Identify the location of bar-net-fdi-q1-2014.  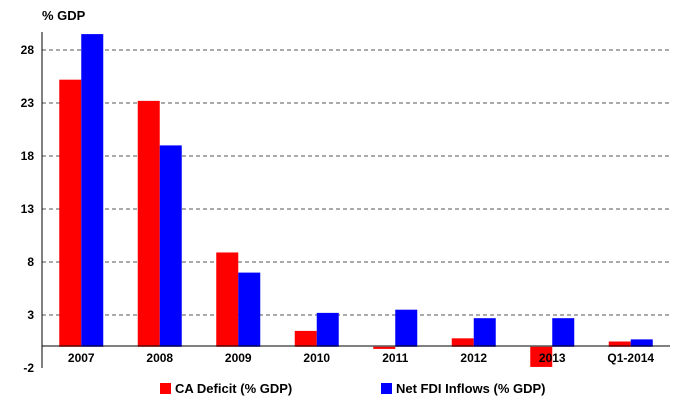
(641, 343).